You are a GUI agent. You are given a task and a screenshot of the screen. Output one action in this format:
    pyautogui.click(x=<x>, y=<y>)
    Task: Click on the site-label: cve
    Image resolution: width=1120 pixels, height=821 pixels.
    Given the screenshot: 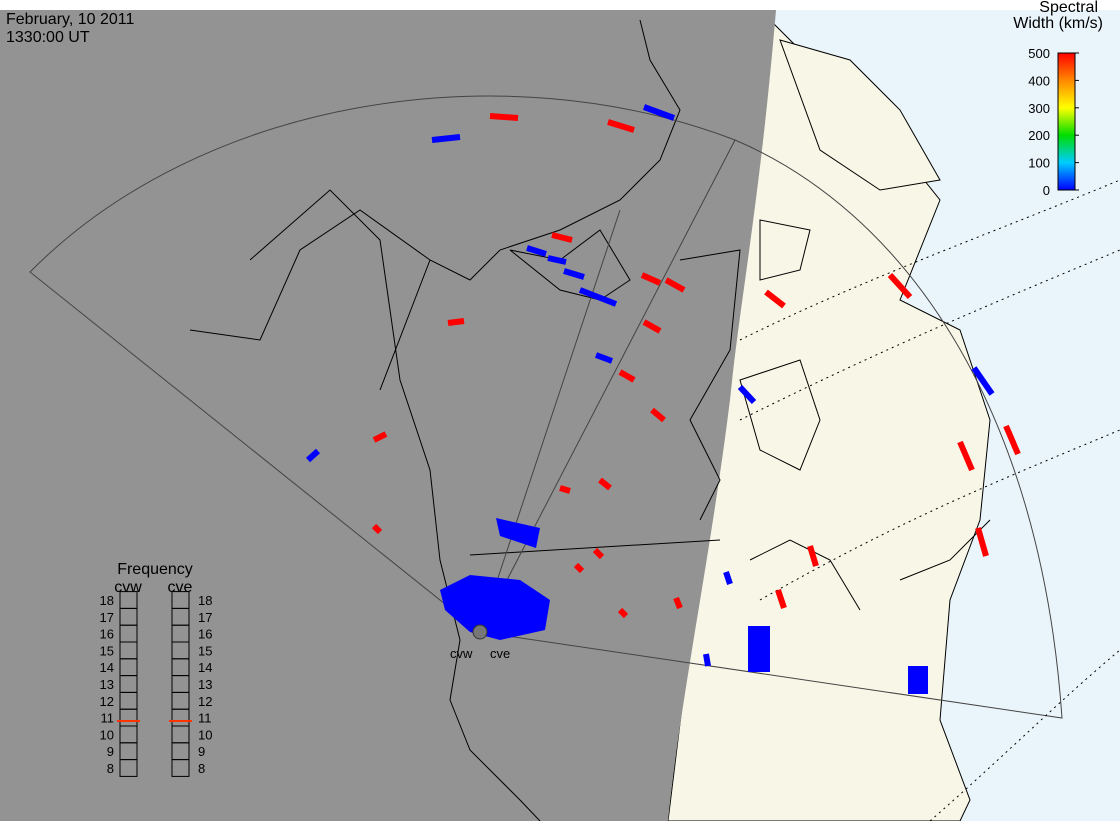 What is the action you would take?
    pyautogui.click(x=500, y=653)
    